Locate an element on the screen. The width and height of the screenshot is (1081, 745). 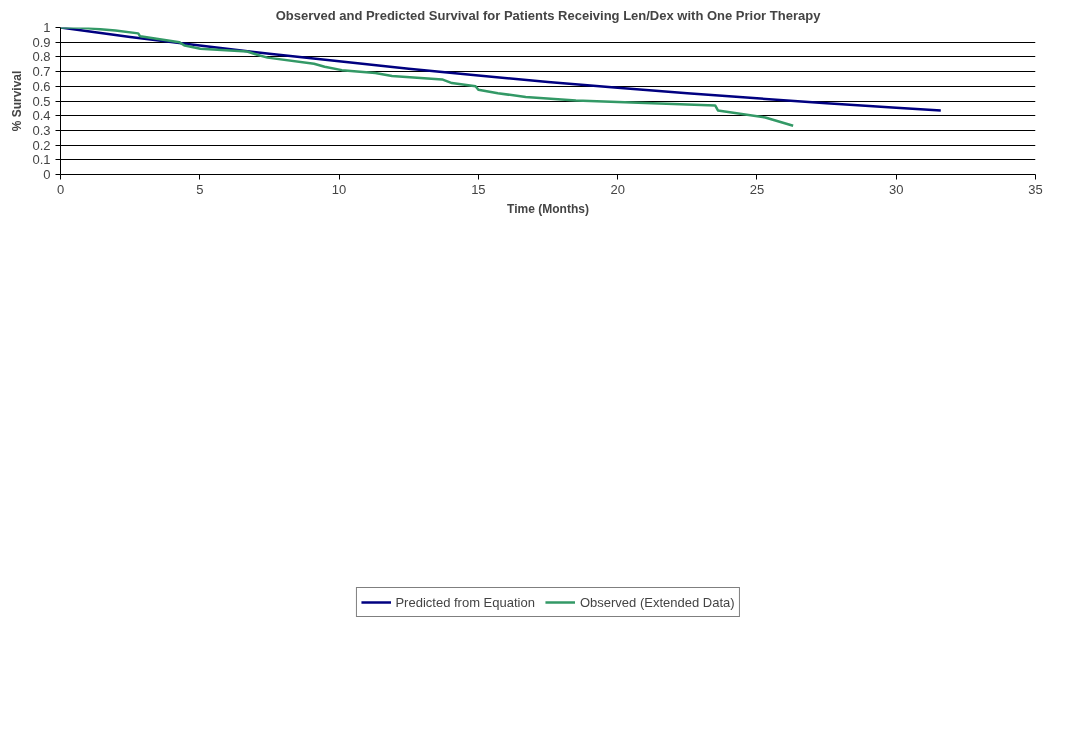
legend-label: Observed (Extended Data) is located at coordinates (657, 602).